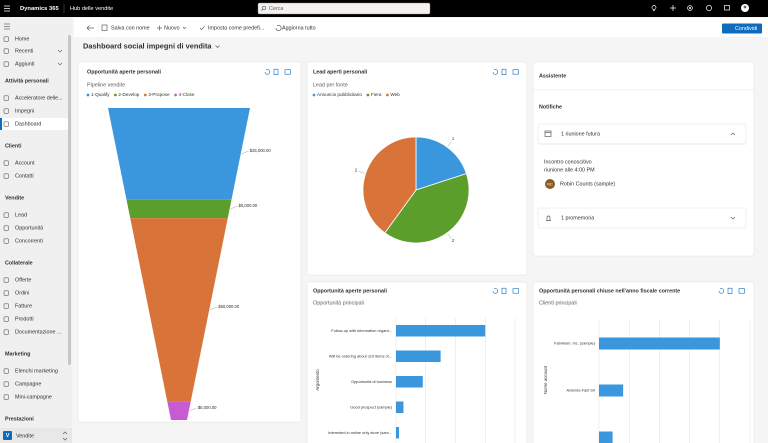 The width and height of the screenshot is (768, 443). What do you see at coordinates (552, 76) in the screenshot?
I see `assistant-title: Assistente` at bounding box center [552, 76].